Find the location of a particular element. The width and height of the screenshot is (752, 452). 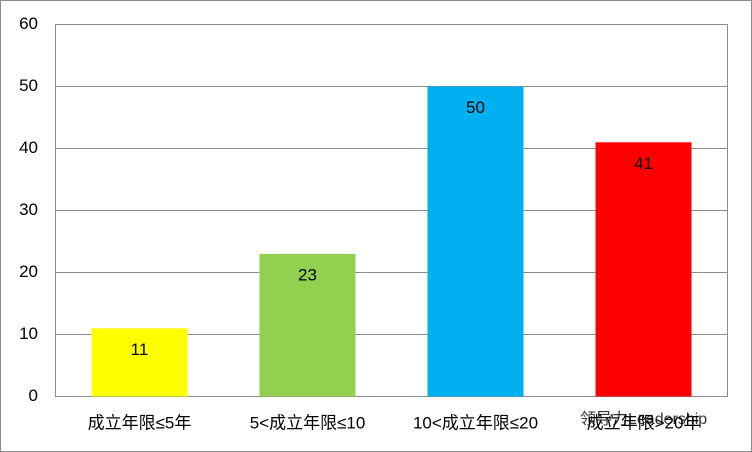

x-tick-label: 成立年限>20年 is located at coordinates (644, 422).